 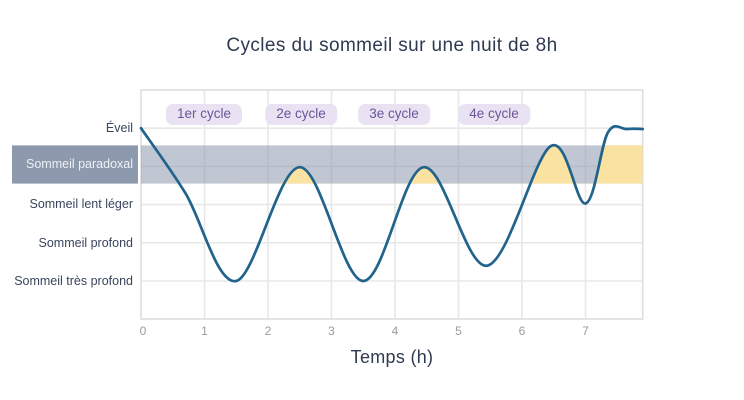 What do you see at coordinates (494, 114) in the screenshot?
I see `cycle-4-badge: 4e cycle` at bounding box center [494, 114].